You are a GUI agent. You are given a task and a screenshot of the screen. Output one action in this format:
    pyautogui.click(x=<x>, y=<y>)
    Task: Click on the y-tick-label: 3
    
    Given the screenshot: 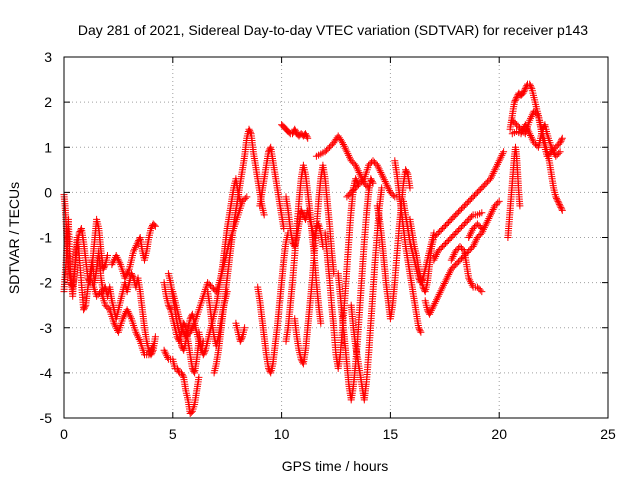 What is the action you would take?
    pyautogui.click(x=48, y=57)
    